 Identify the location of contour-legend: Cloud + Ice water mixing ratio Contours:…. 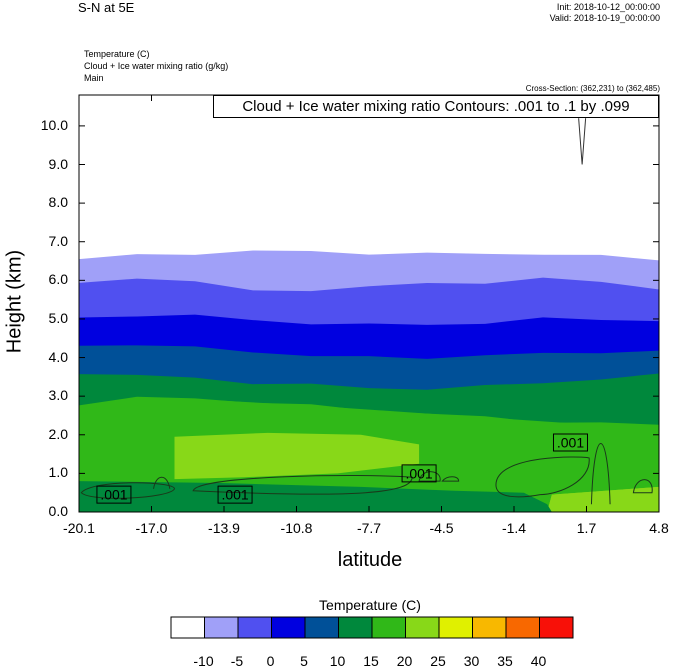
(436, 106).